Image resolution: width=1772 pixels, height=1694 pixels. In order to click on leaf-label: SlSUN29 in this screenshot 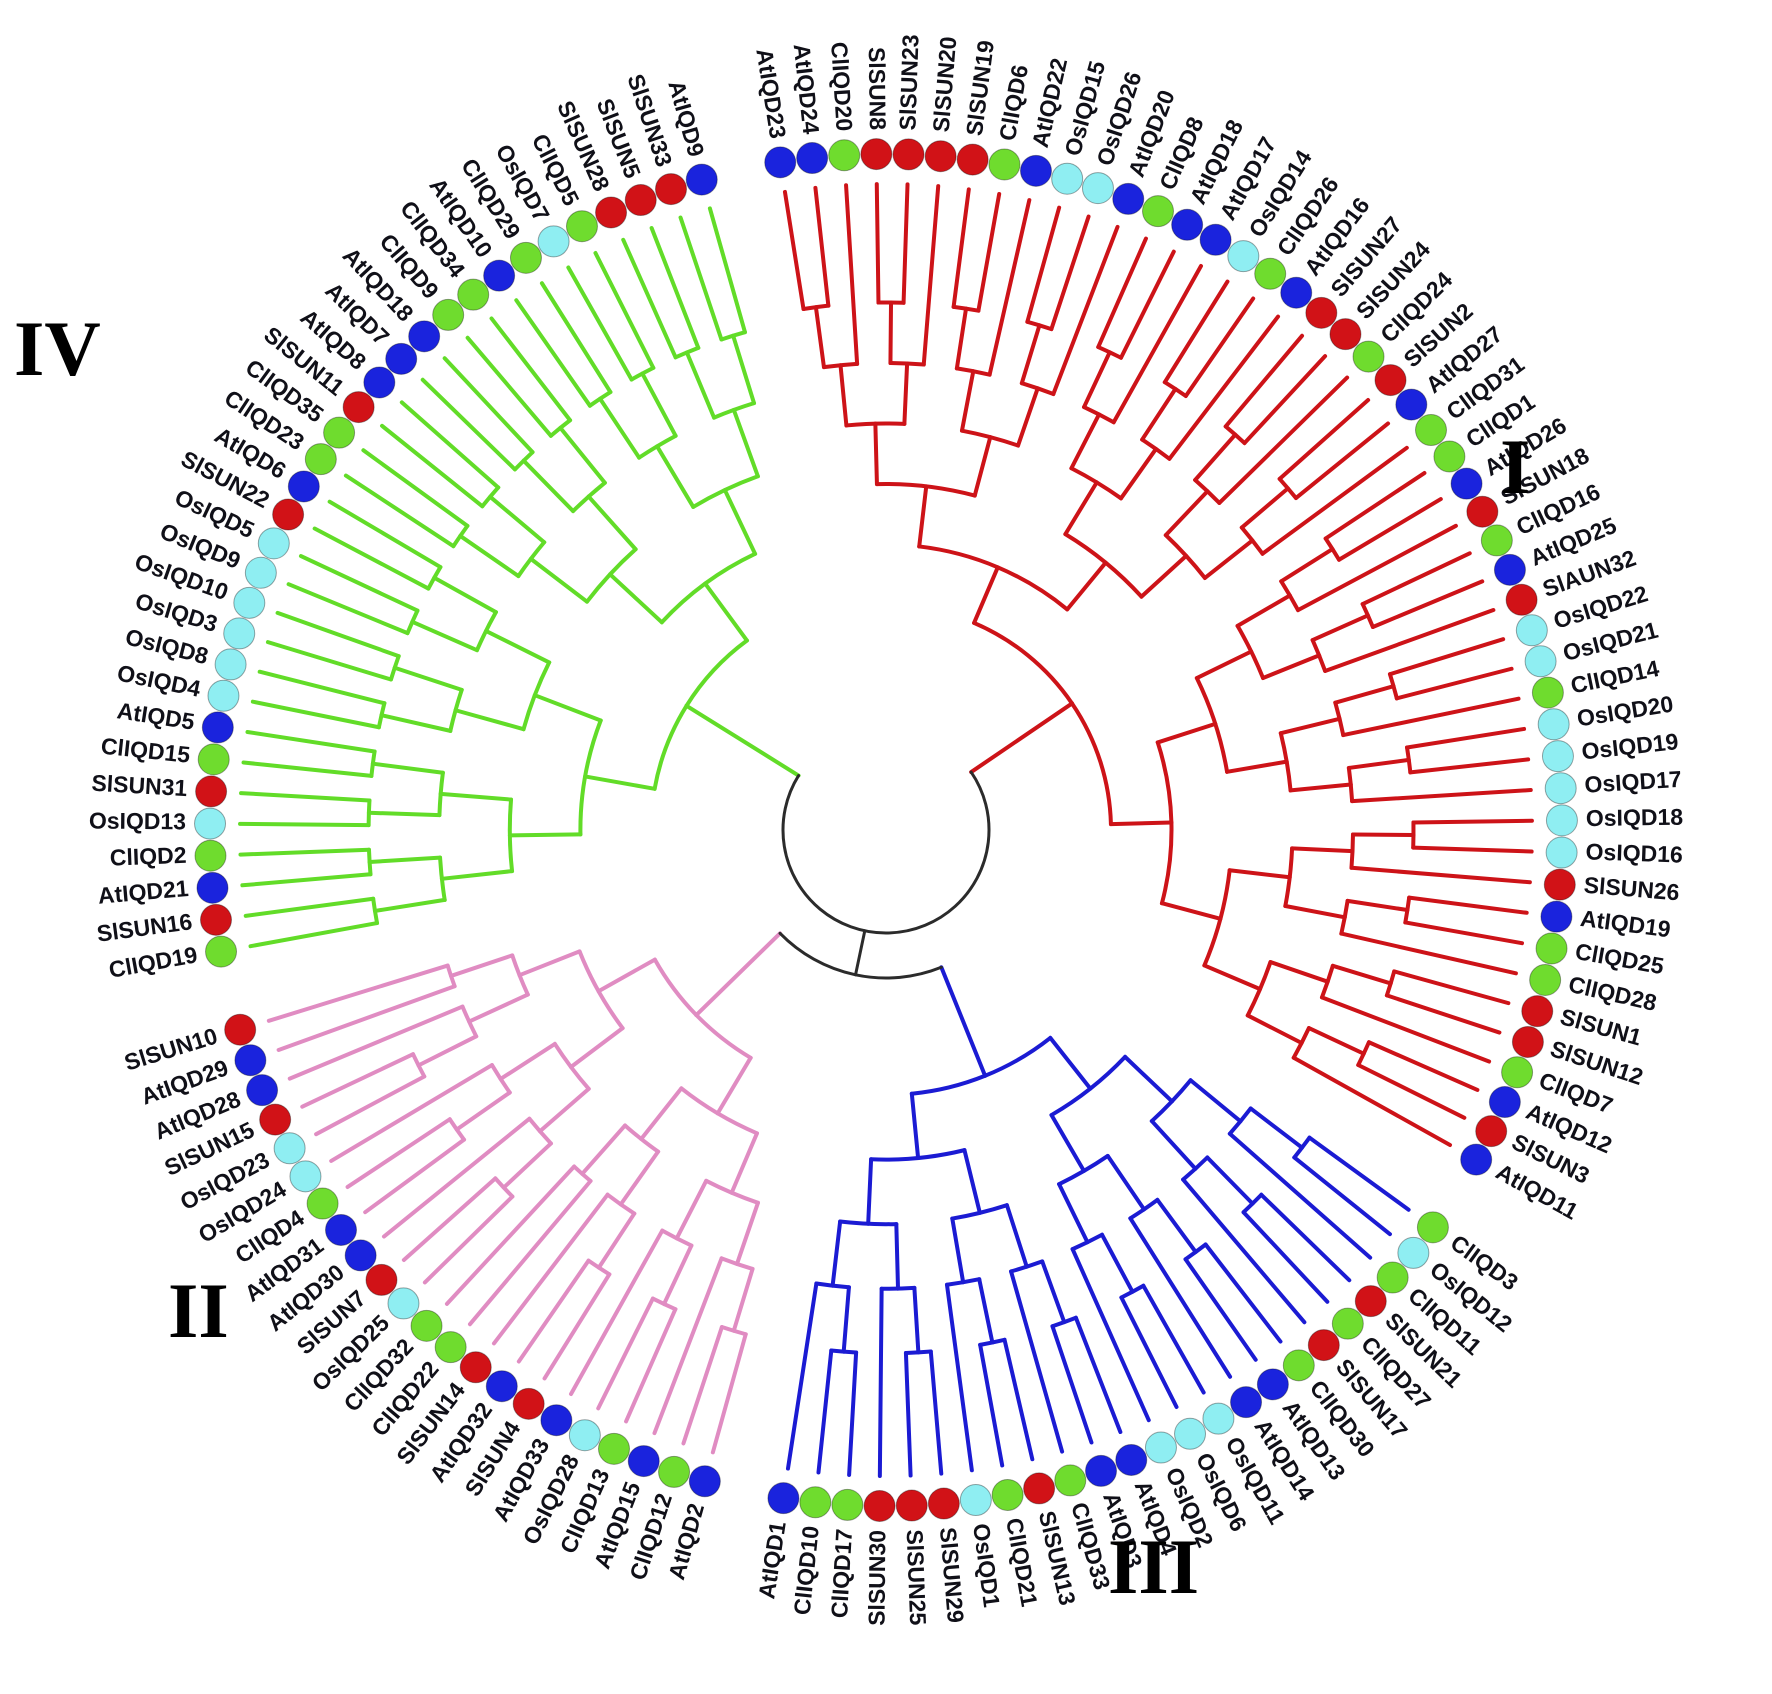, I will do `click(952, 1575)`.